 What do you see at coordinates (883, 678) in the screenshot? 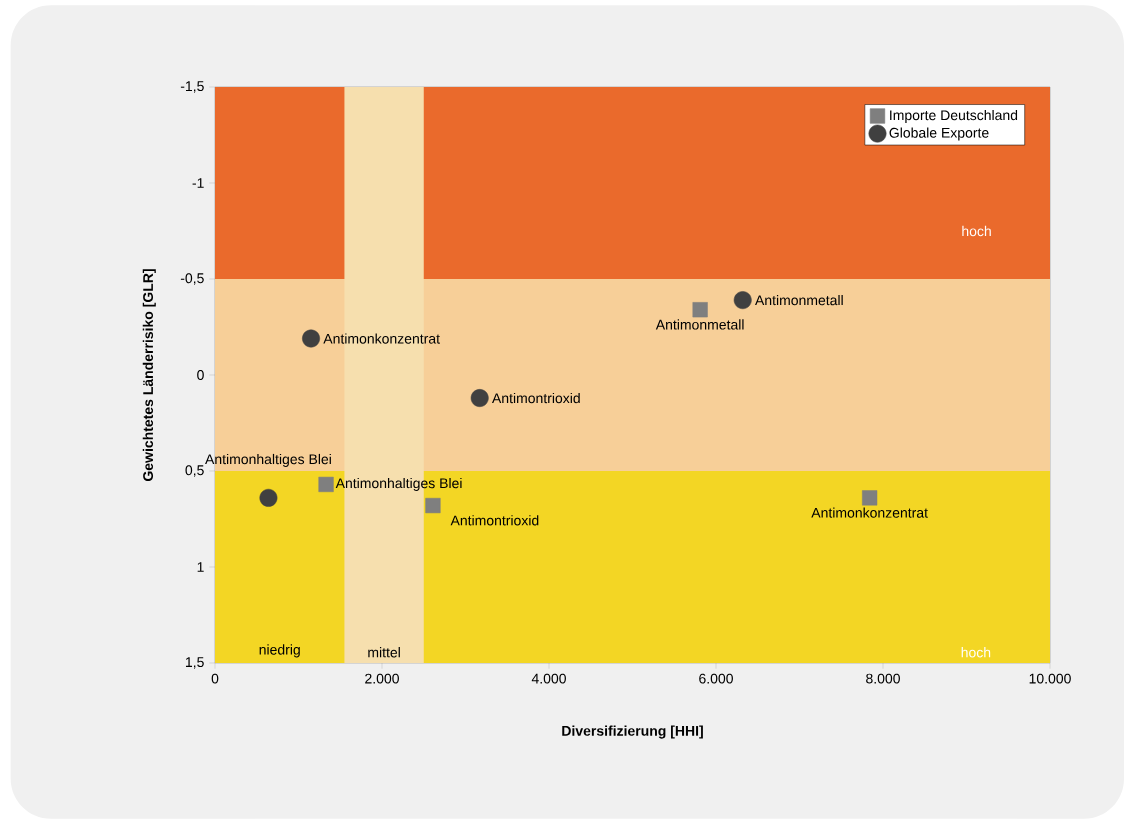
I see `x-tick-label: 8.000` at bounding box center [883, 678].